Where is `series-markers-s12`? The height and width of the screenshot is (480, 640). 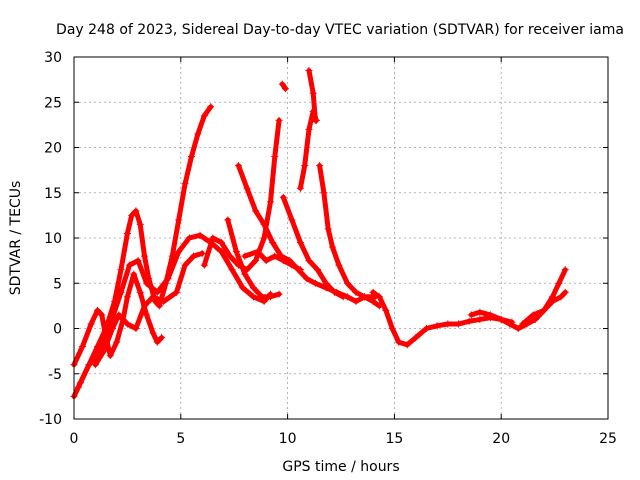
series-markers-s12 is located at coordinates (312, 95).